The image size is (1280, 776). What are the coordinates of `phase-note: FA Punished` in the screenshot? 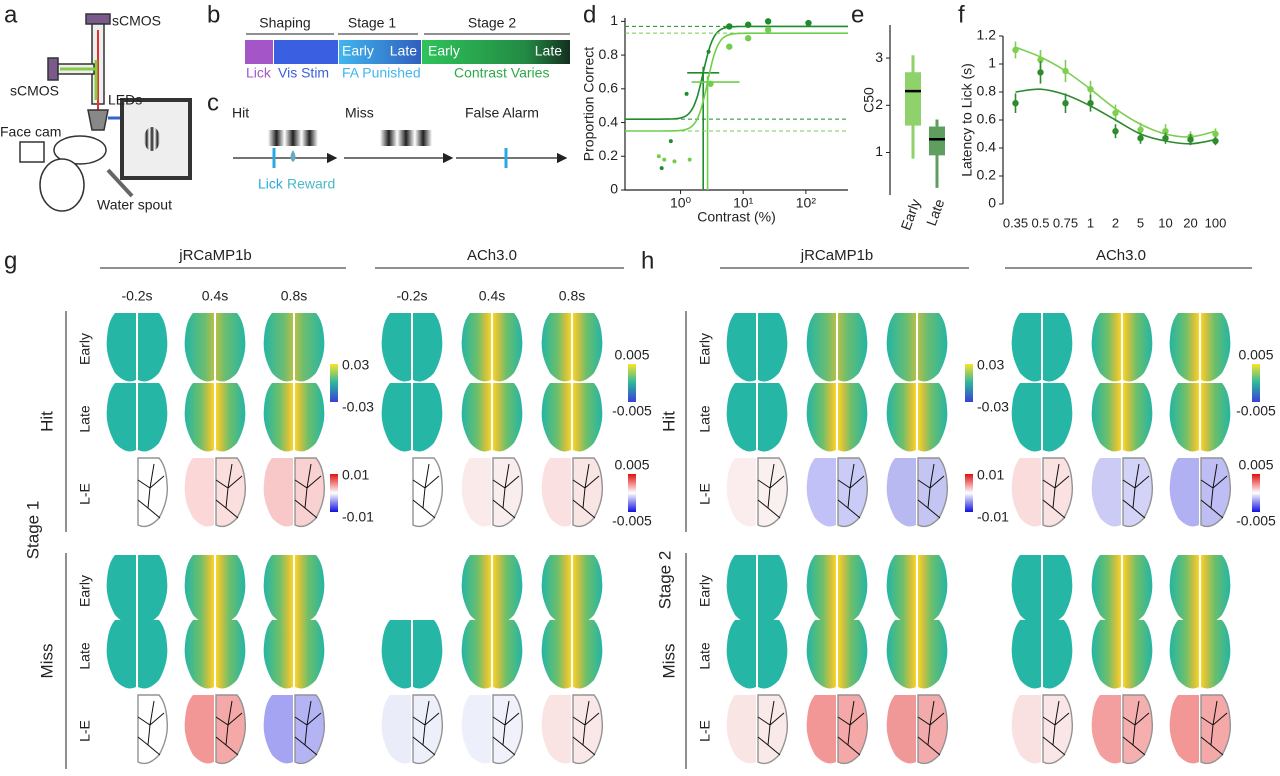 It's located at (381, 73).